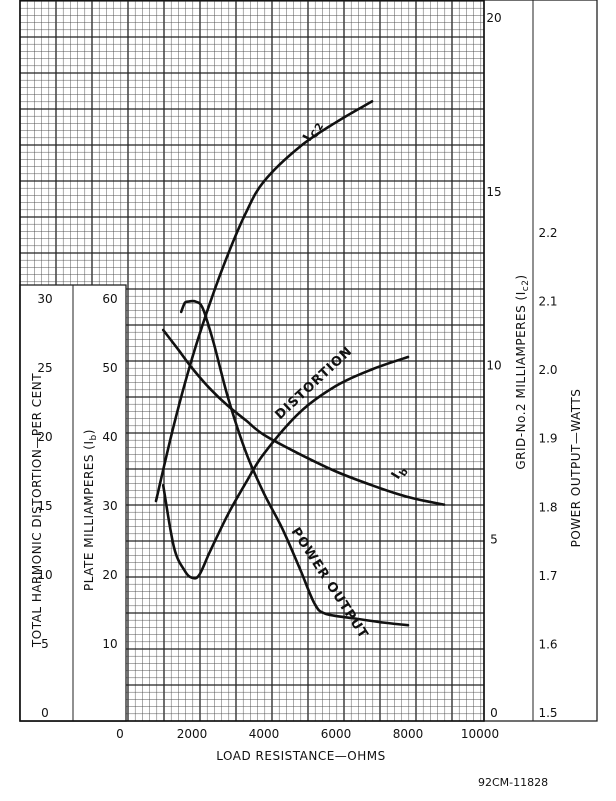 The width and height of the screenshot is (616, 801). What do you see at coordinates (493, 192) in the screenshot?
I see `grid2-tick-label: 15` at bounding box center [493, 192].